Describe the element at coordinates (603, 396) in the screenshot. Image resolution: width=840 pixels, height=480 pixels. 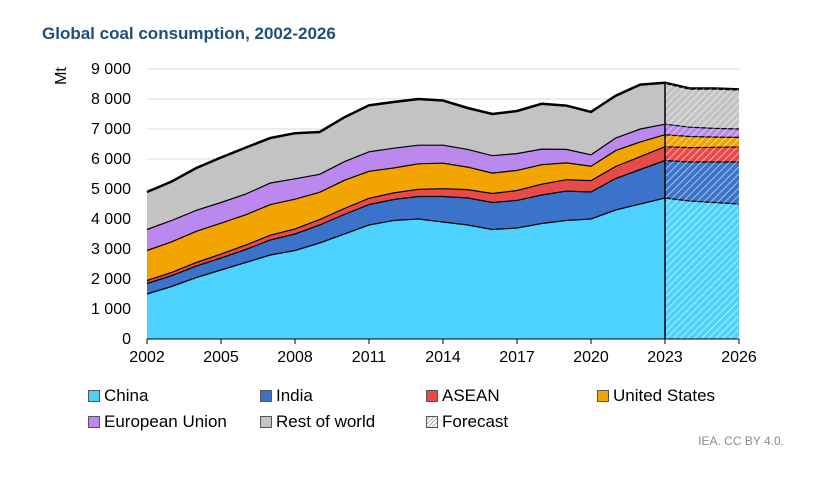
I see `legend-swatch-united-states` at that location.